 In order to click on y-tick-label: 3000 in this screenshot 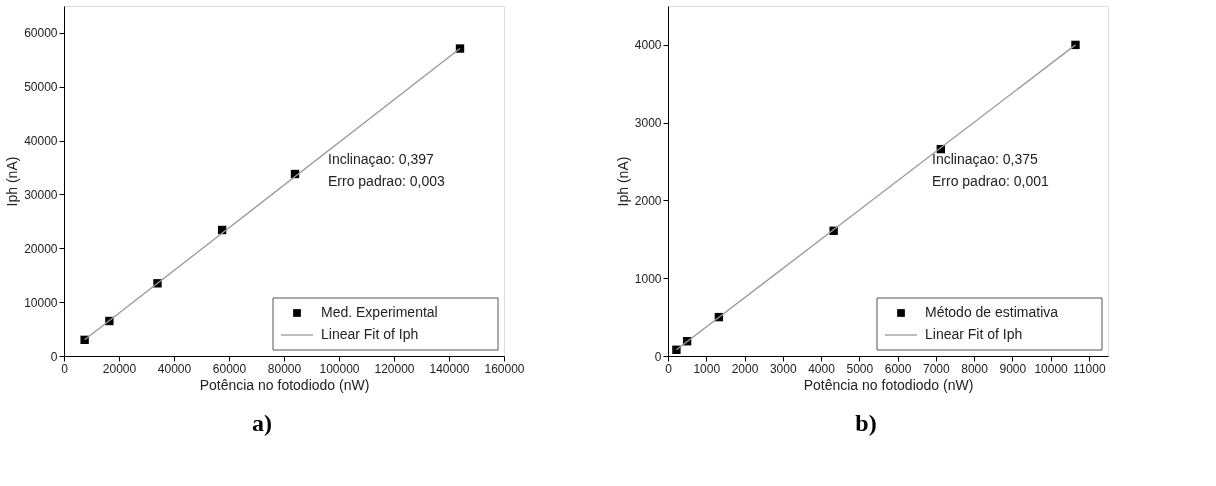, I will do `click(648, 123)`.